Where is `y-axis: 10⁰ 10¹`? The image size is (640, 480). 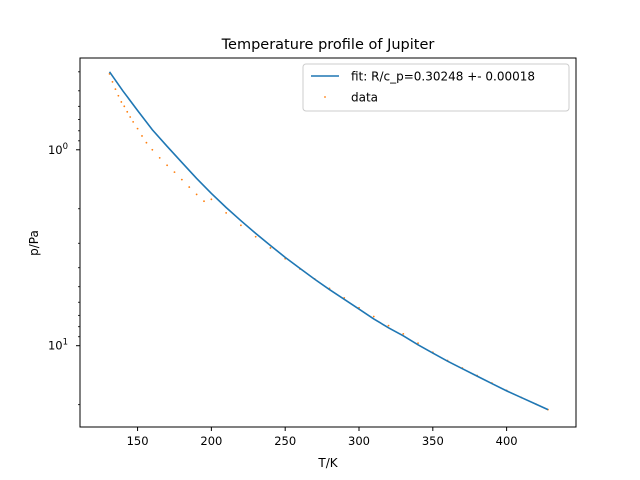
y-axis: 10⁰ 10¹ is located at coordinates (64, 238).